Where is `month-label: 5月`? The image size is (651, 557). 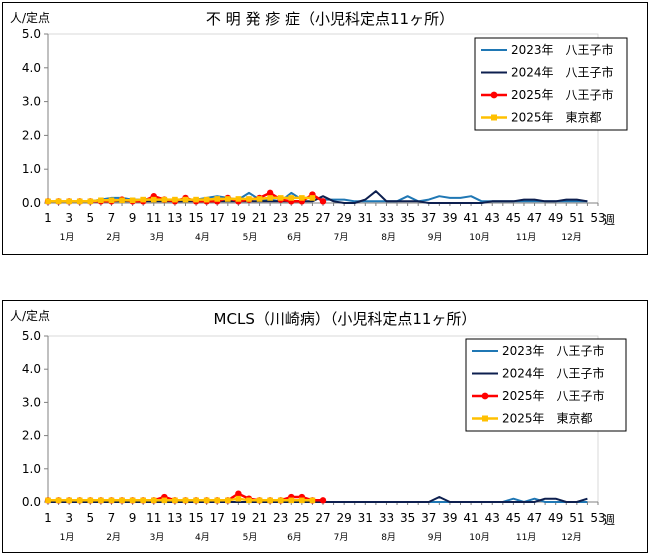 month-label: 5月 is located at coordinates (250, 537).